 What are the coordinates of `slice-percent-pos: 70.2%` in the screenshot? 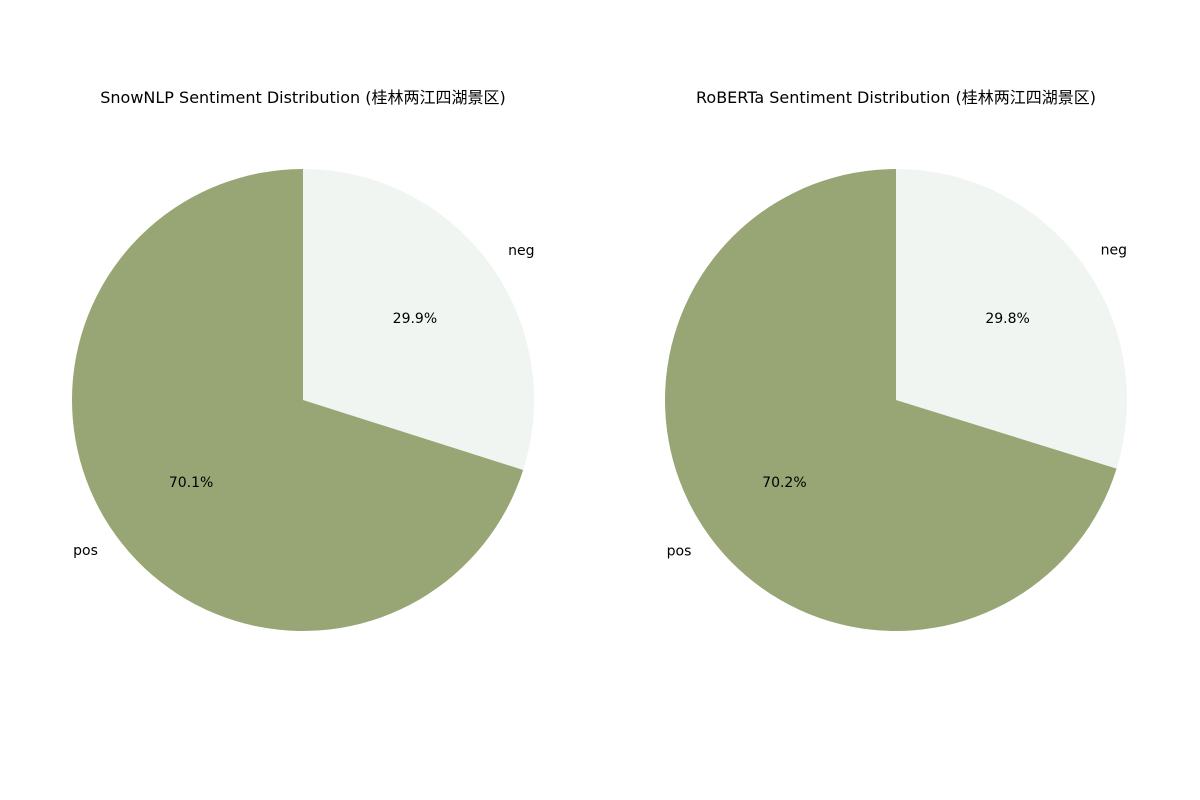 It's located at (784, 483).